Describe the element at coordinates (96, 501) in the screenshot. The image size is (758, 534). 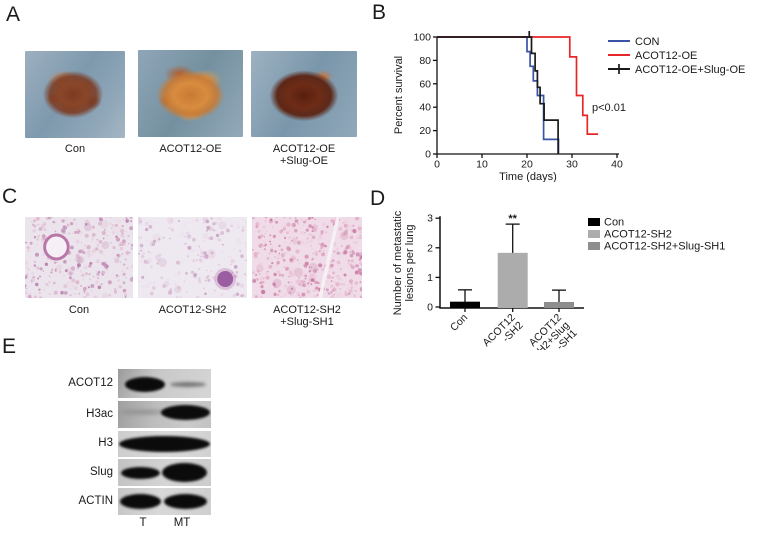
I see `blot-label-actin: ACTIN` at that location.